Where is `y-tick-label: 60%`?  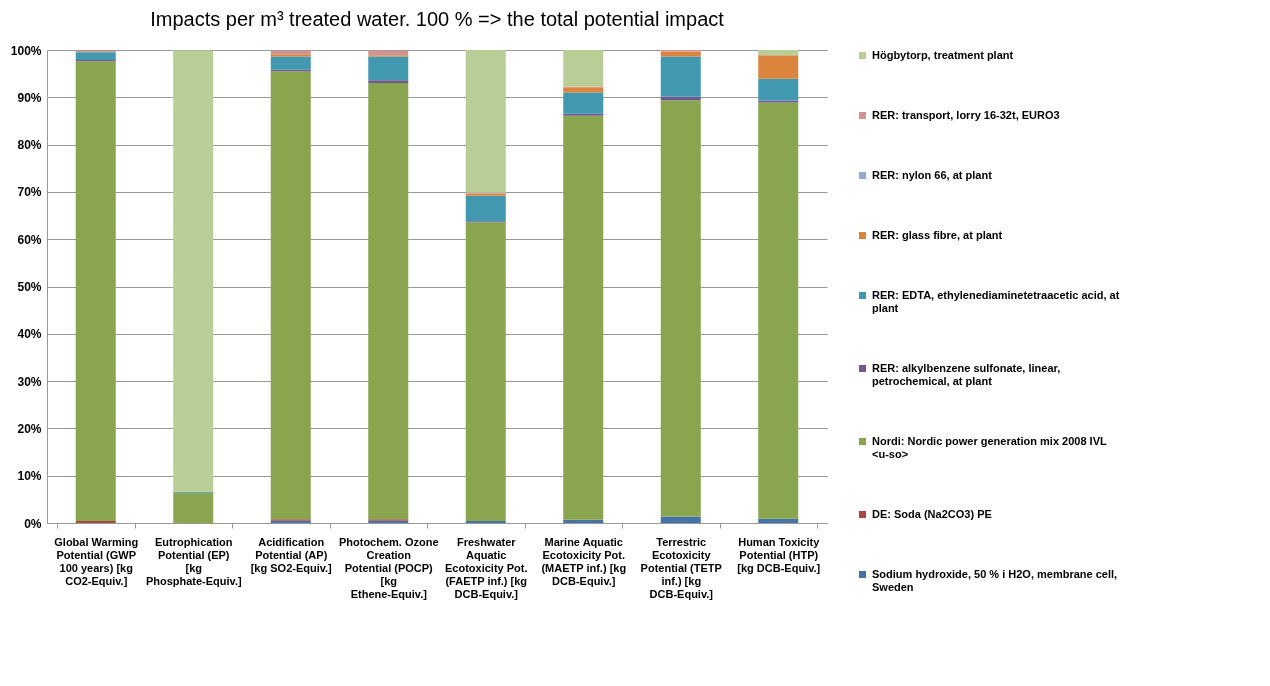
y-tick-label: 60% is located at coordinates (29, 239).